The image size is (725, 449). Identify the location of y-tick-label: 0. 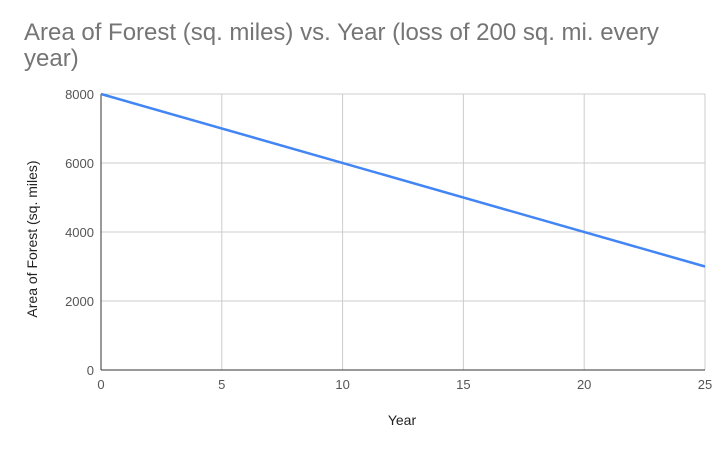
(90, 370).